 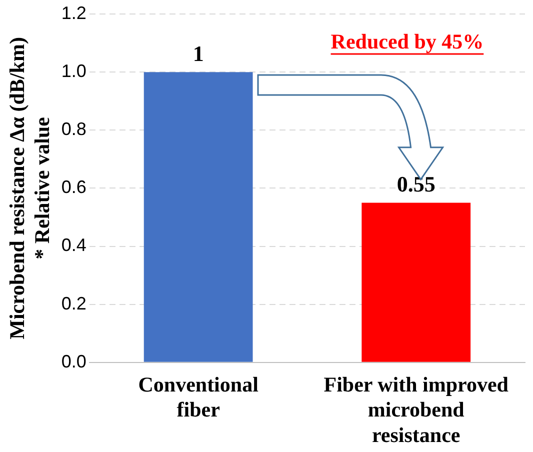 What do you see at coordinates (407, 41) in the screenshot?
I see `annotation: Reduced by 45%` at bounding box center [407, 41].